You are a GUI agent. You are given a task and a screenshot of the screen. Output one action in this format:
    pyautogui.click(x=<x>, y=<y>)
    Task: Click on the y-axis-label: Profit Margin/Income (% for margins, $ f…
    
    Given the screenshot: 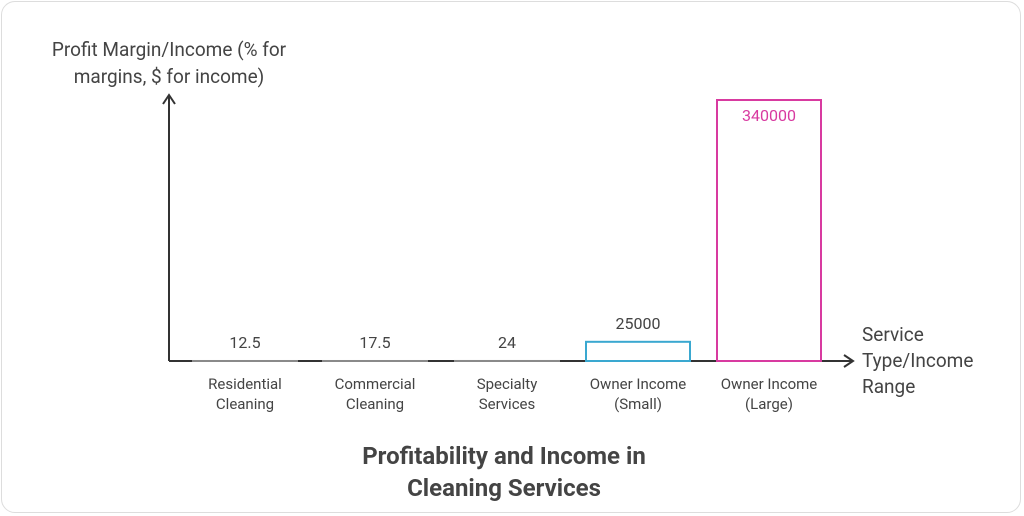 What is the action you would take?
    pyautogui.click(x=169, y=63)
    